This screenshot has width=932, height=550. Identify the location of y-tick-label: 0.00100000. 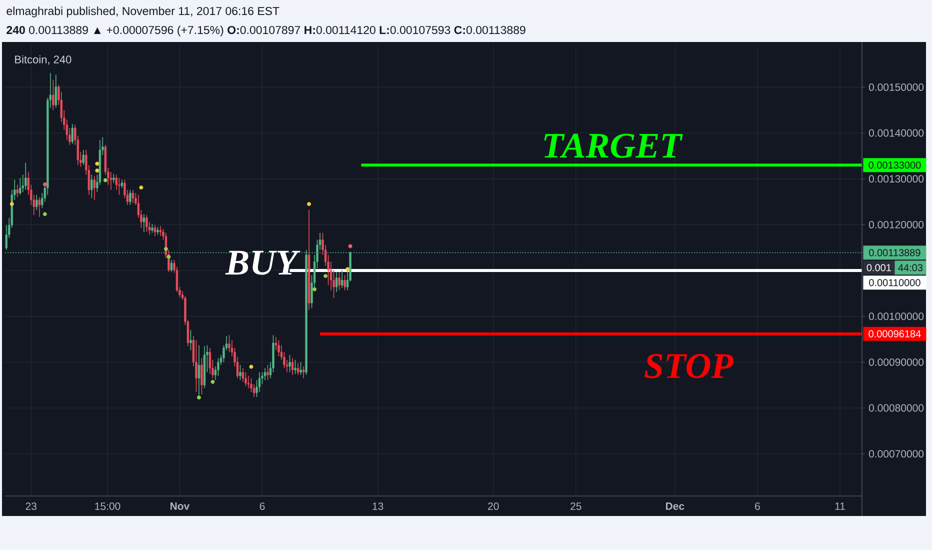
(896, 316).